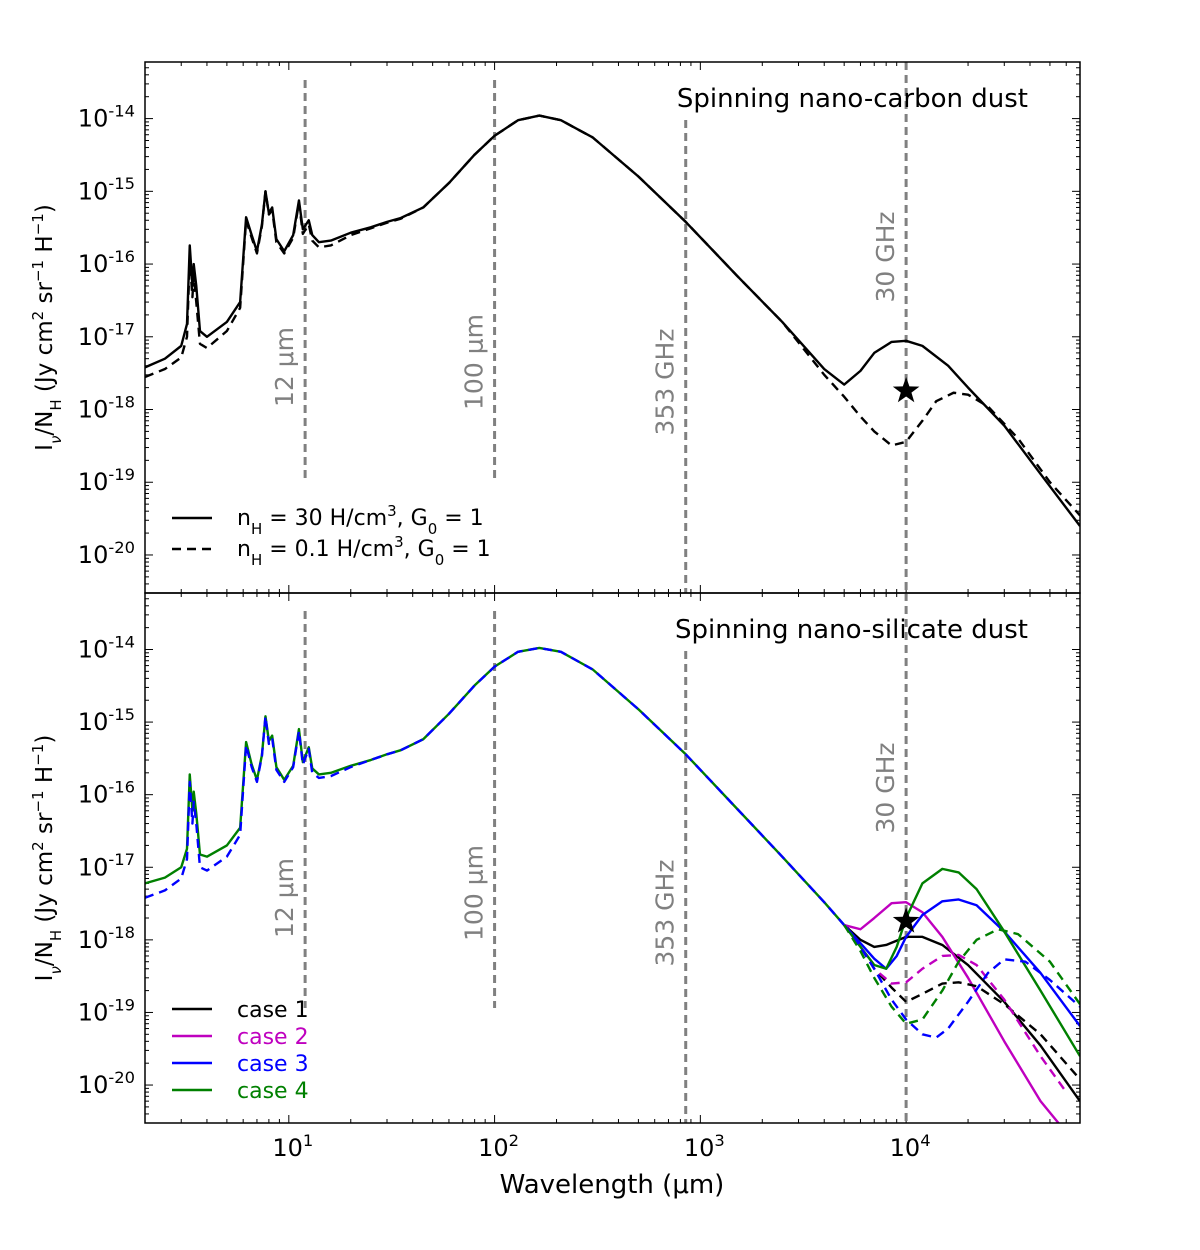 The width and height of the screenshot is (1200, 1250). What do you see at coordinates (851, 630) in the screenshot?
I see `panel-title: Spinning nano-silicate dust` at bounding box center [851, 630].